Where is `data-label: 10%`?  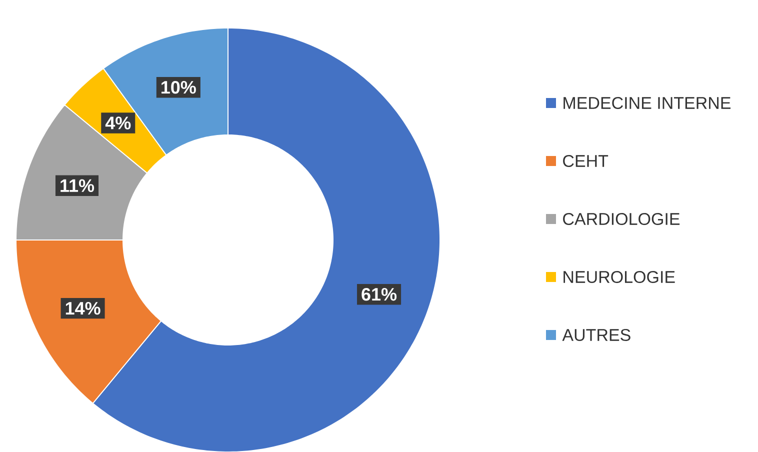
data-label: 10% is located at coordinates (179, 87).